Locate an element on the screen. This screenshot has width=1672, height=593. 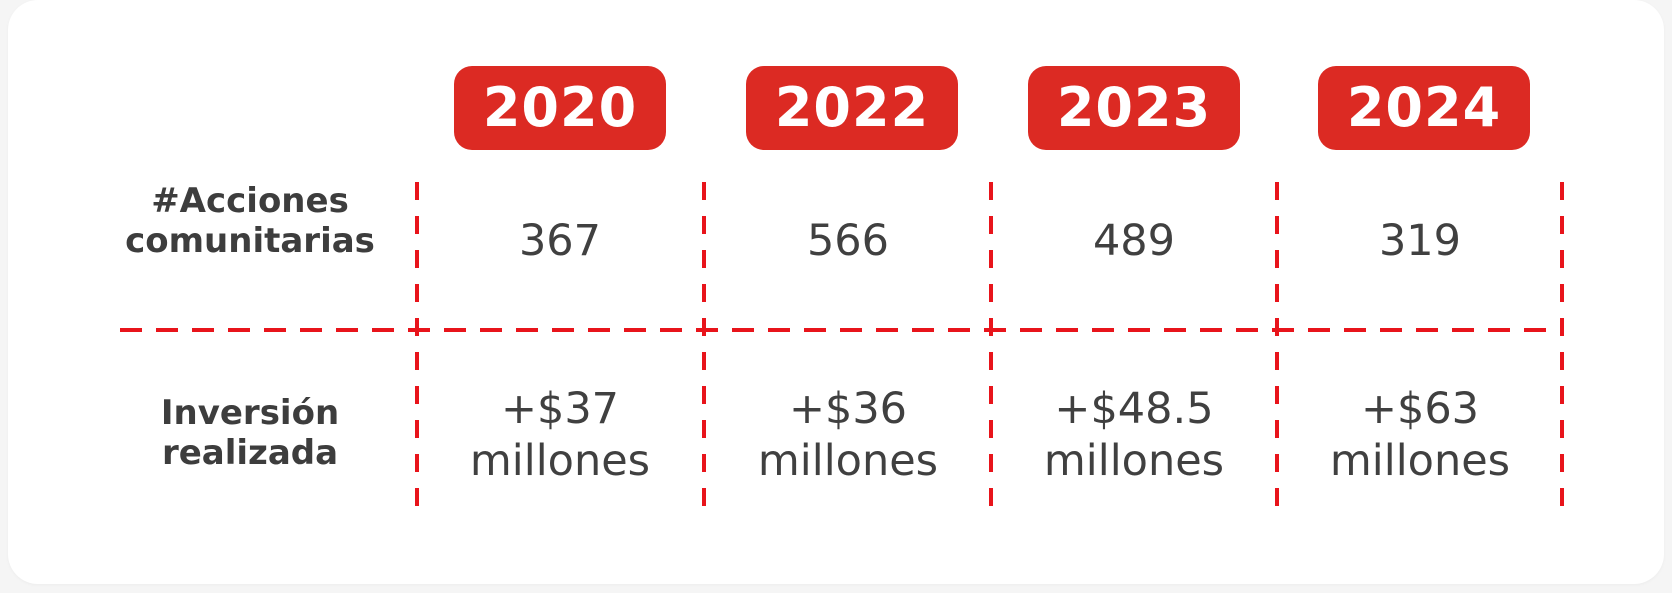
year-badge: 2023 is located at coordinates (1134, 108).